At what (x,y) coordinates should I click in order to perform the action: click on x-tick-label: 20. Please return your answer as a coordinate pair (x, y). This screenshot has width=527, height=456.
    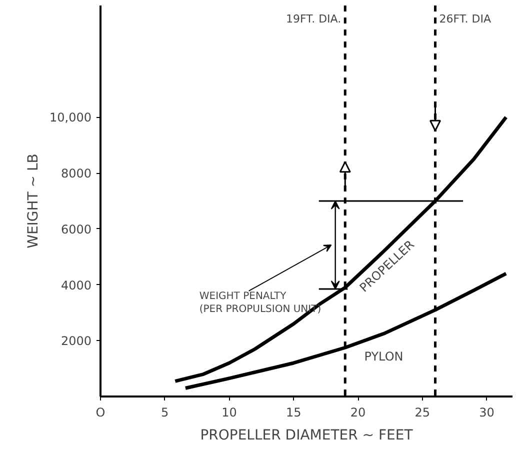
    Looking at the image, I should click on (358, 413).